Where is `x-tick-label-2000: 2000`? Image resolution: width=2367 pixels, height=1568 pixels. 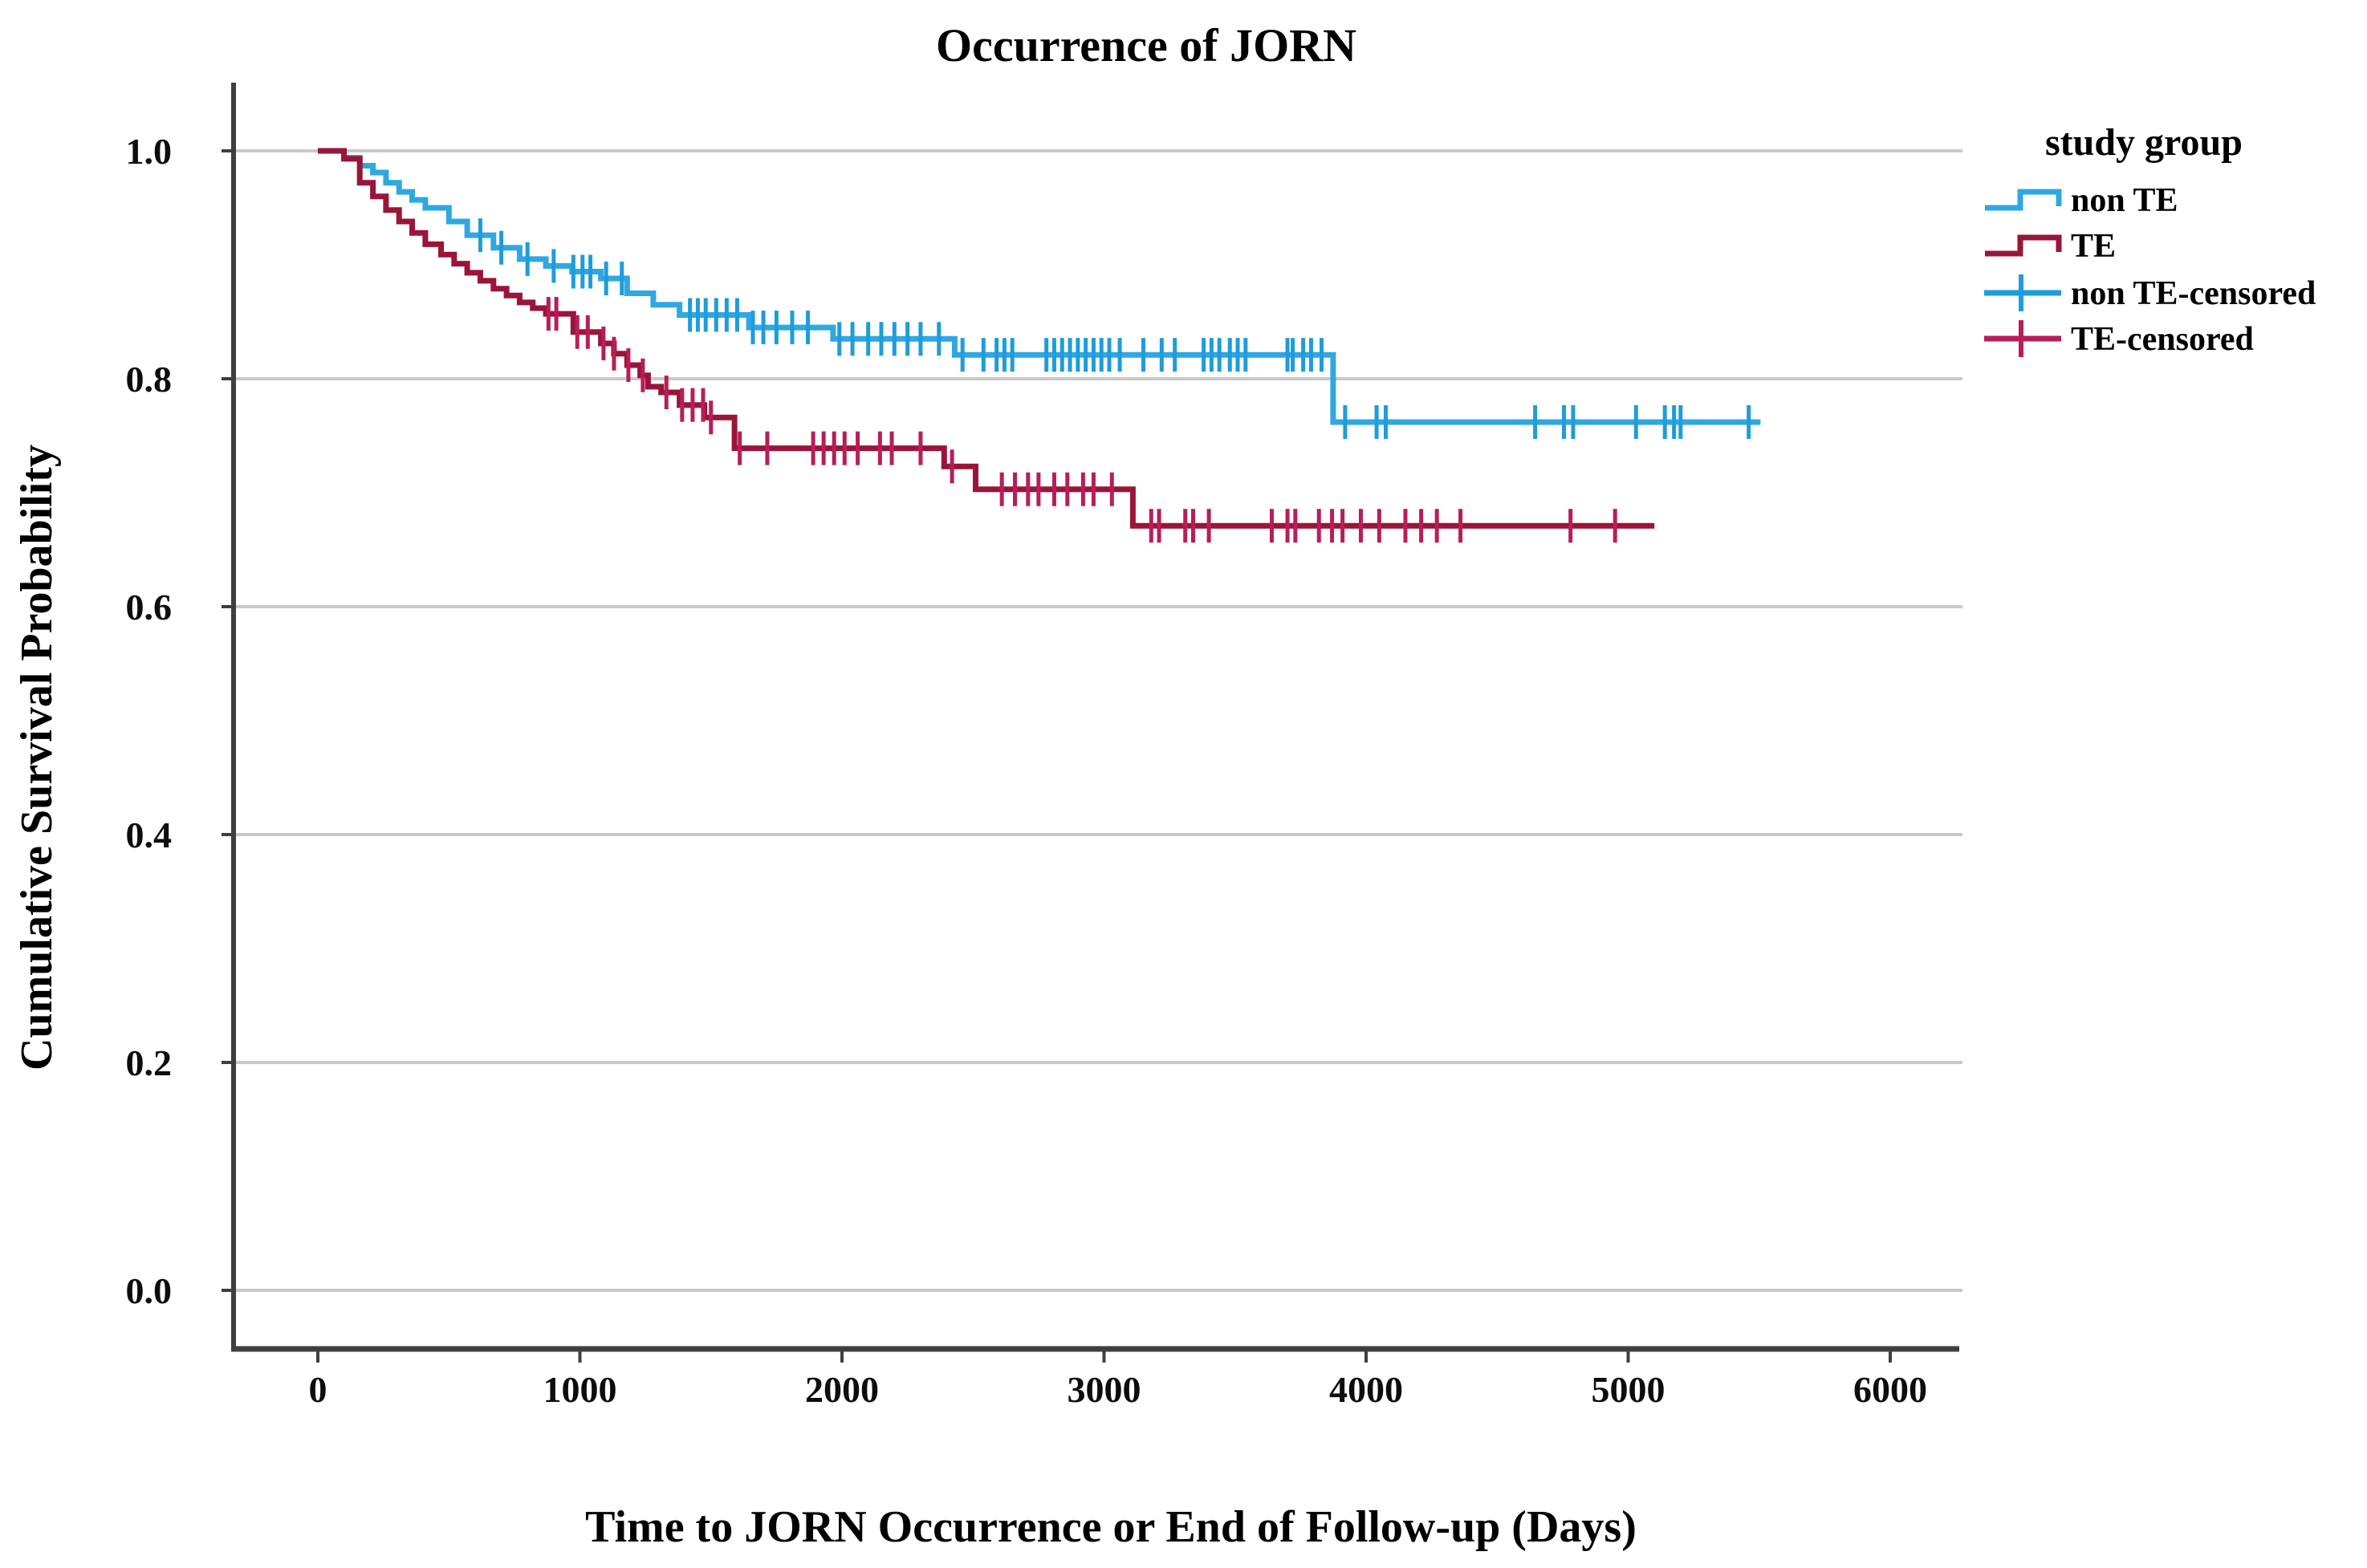
x-tick-label-2000: 2000 is located at coordinates (842, 1389).